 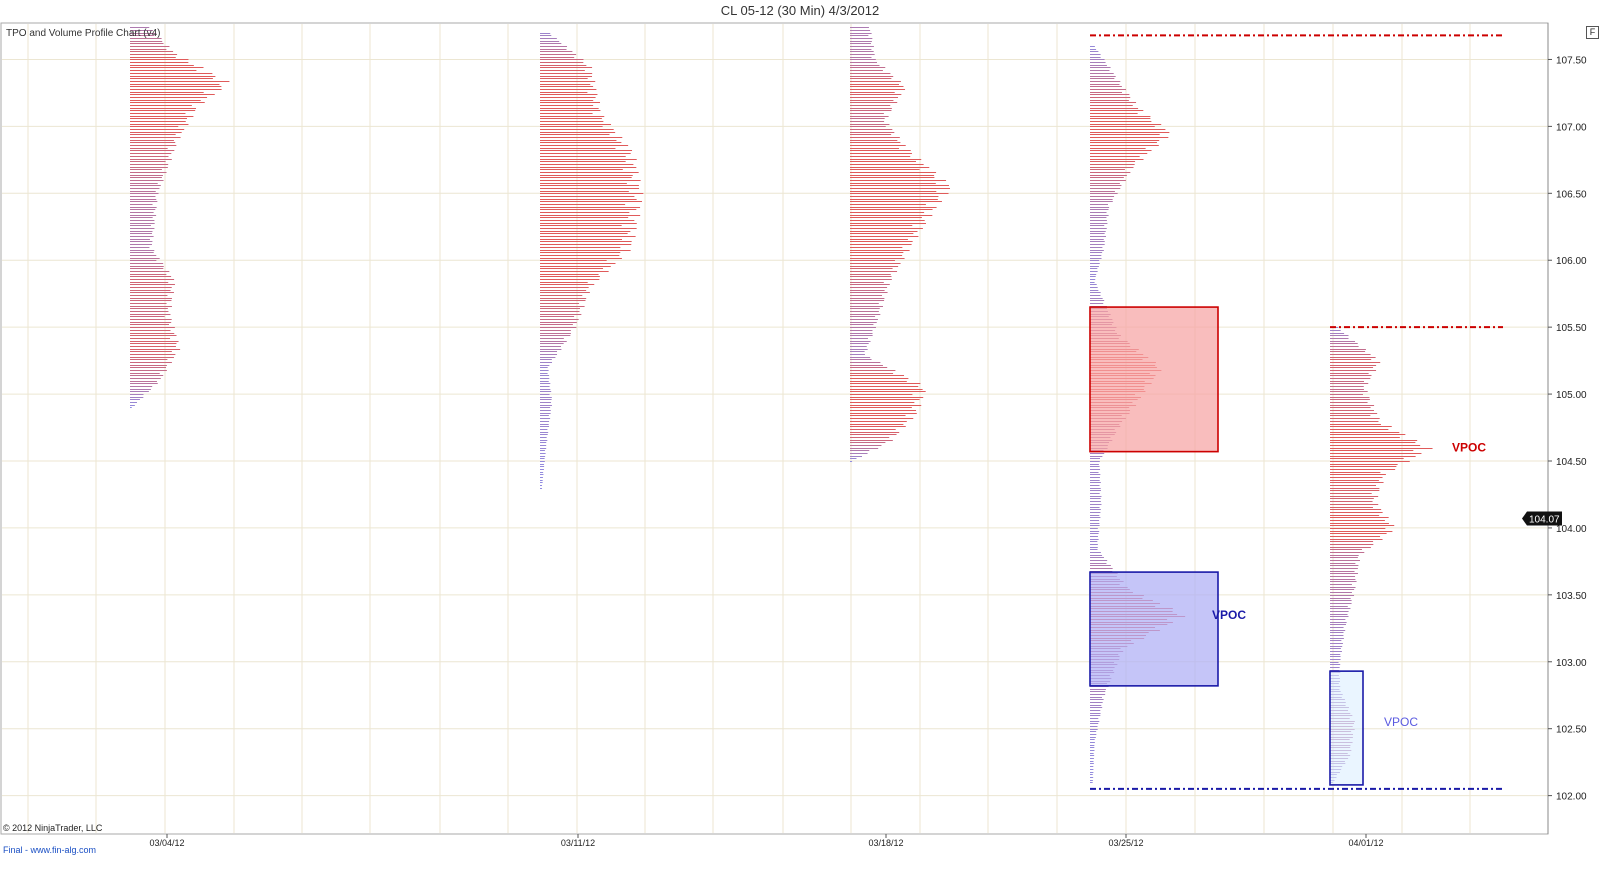 I want to click on vpoc-label-red: VPOC, so click(x=1469, y=448).